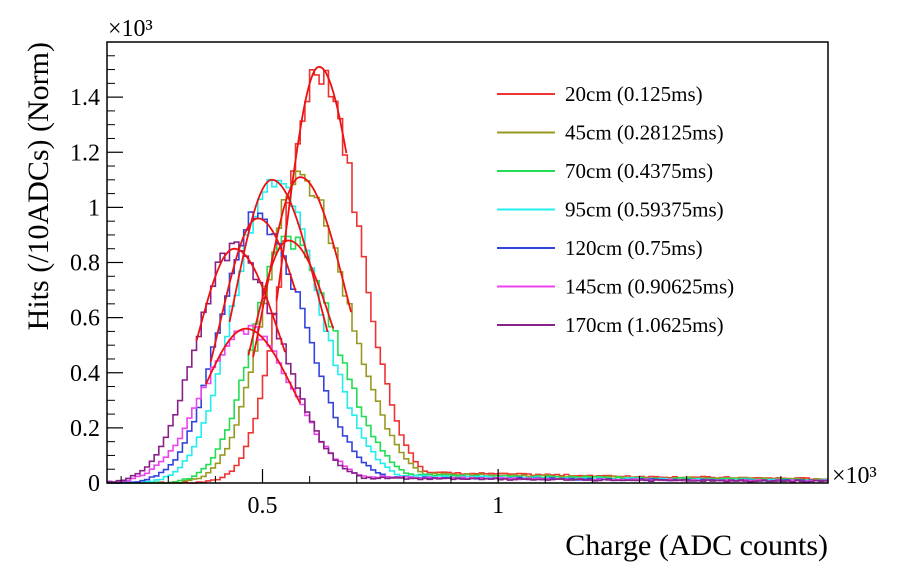 The image size is (898, 575). I want to click on y-tick-label: 1.4, so click(85, 98).